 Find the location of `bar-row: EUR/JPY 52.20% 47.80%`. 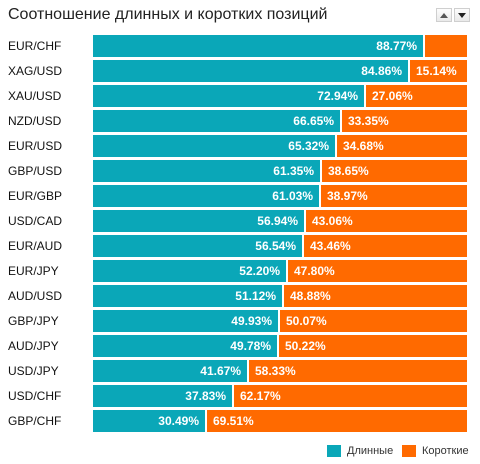

bar-row: EUR/JPY 52.20% 47.80% is located at coordinates (240, 271).